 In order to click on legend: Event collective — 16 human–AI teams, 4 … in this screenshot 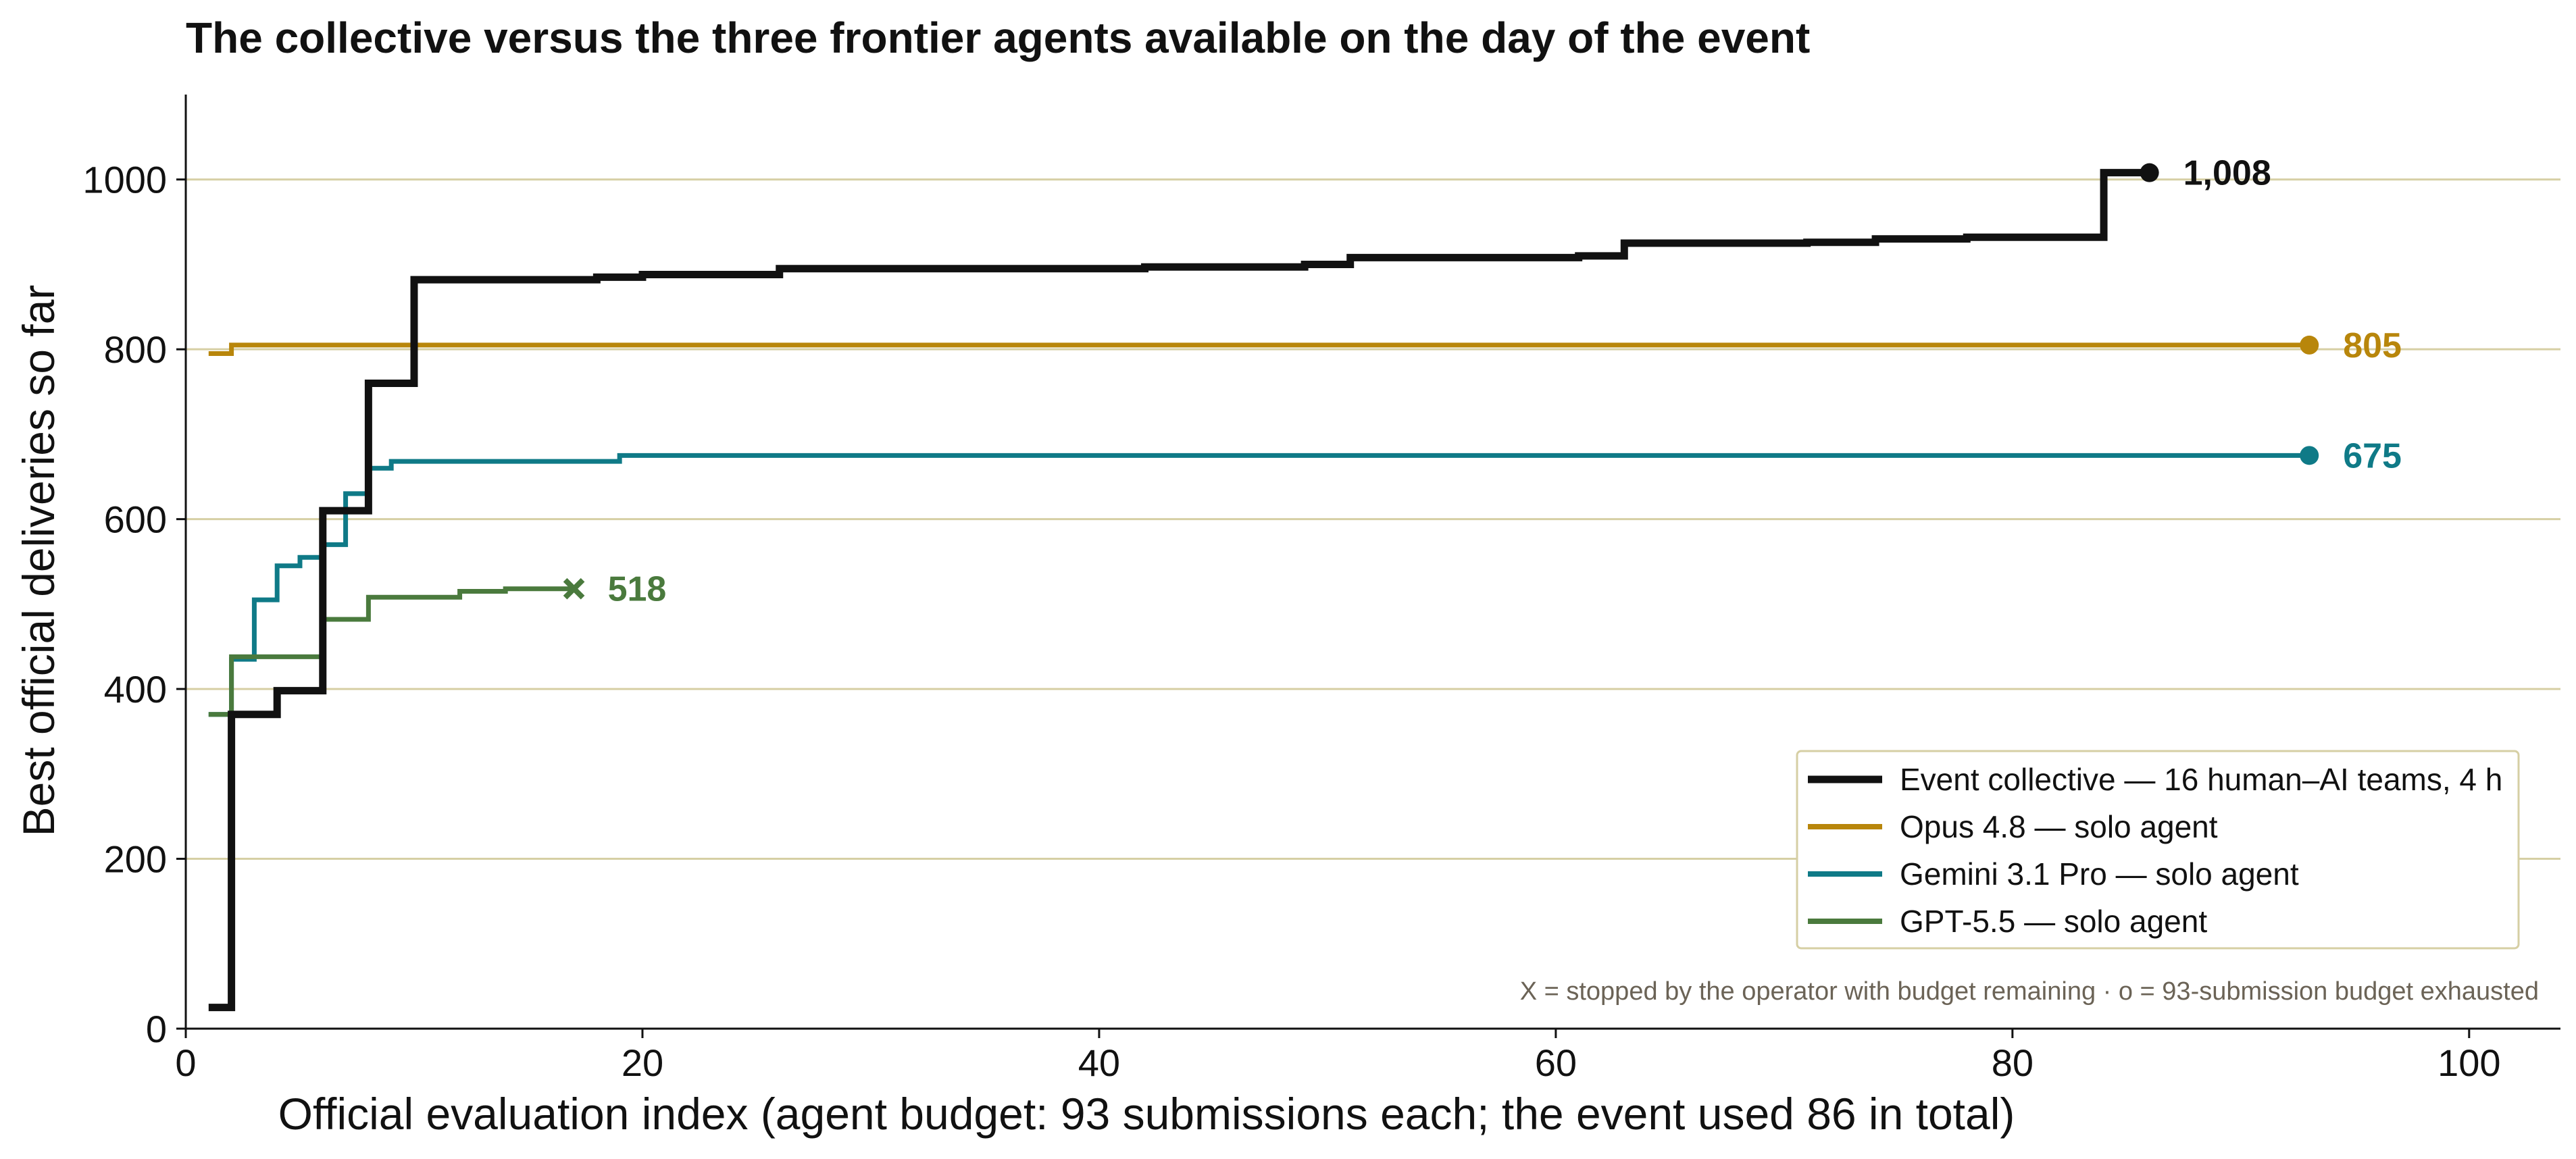, I will do `click(2158, 850)`.